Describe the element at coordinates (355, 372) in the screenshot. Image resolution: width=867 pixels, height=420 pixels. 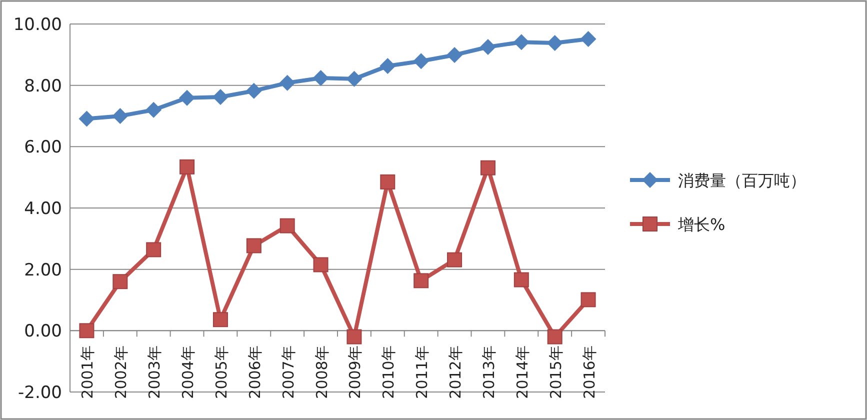
I see `x-tick-label: 2009年` at that location.